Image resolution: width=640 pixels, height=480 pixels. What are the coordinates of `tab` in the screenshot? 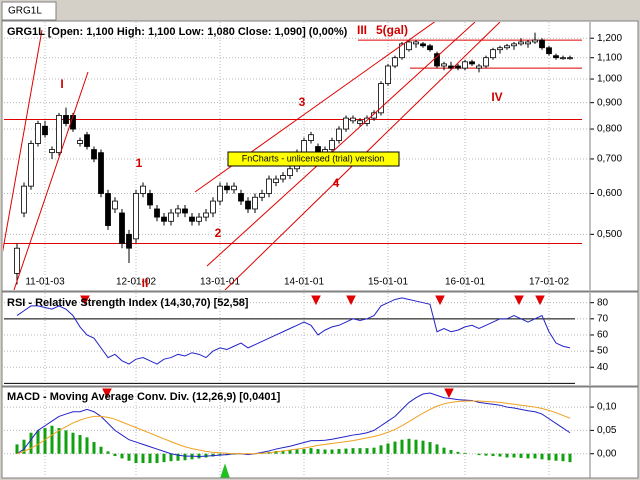 It's located at (29, 11).